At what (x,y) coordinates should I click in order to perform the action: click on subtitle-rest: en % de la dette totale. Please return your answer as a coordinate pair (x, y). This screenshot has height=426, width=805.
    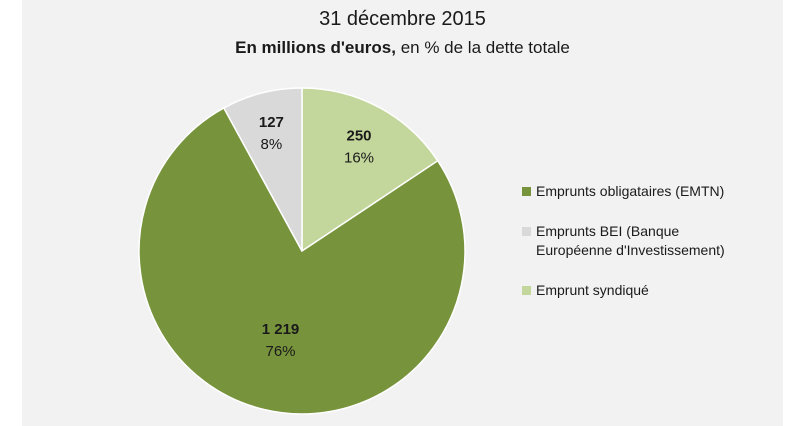
    Looking at the image, I should click on (482, 47).